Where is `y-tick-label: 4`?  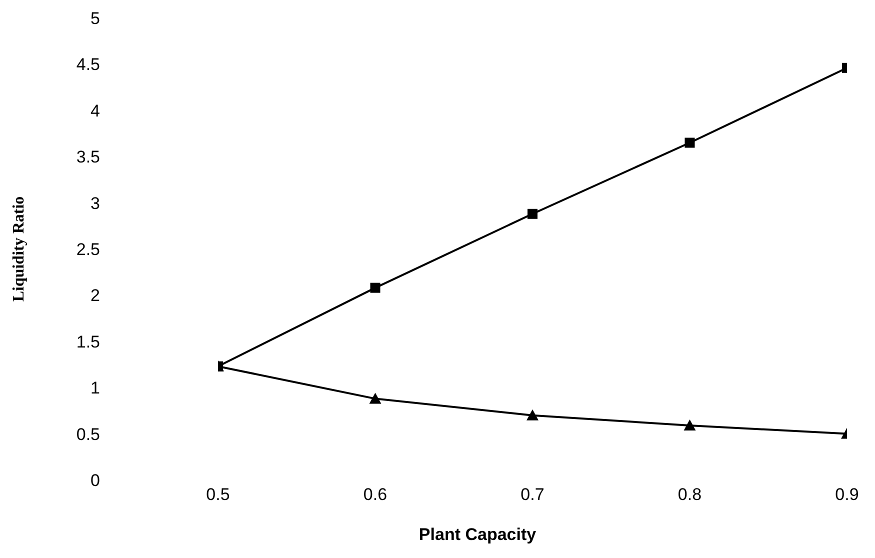
y-tick-label: 4 is located at coordinates (95, 110).